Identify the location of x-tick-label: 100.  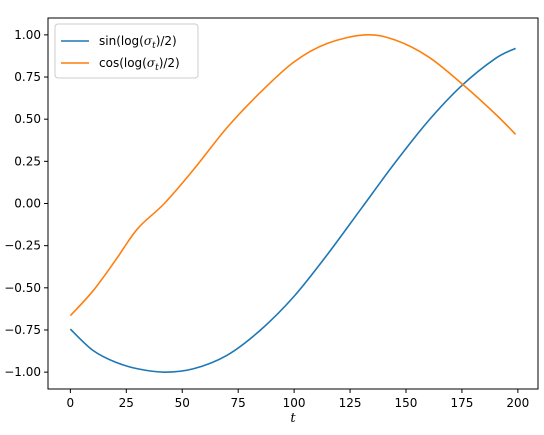
(294, 403).